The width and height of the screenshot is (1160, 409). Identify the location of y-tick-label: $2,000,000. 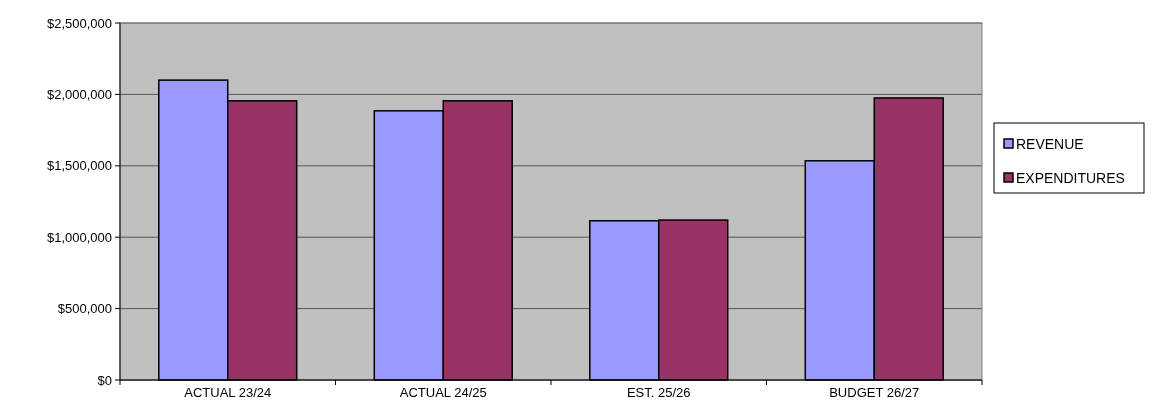
(79, 94).